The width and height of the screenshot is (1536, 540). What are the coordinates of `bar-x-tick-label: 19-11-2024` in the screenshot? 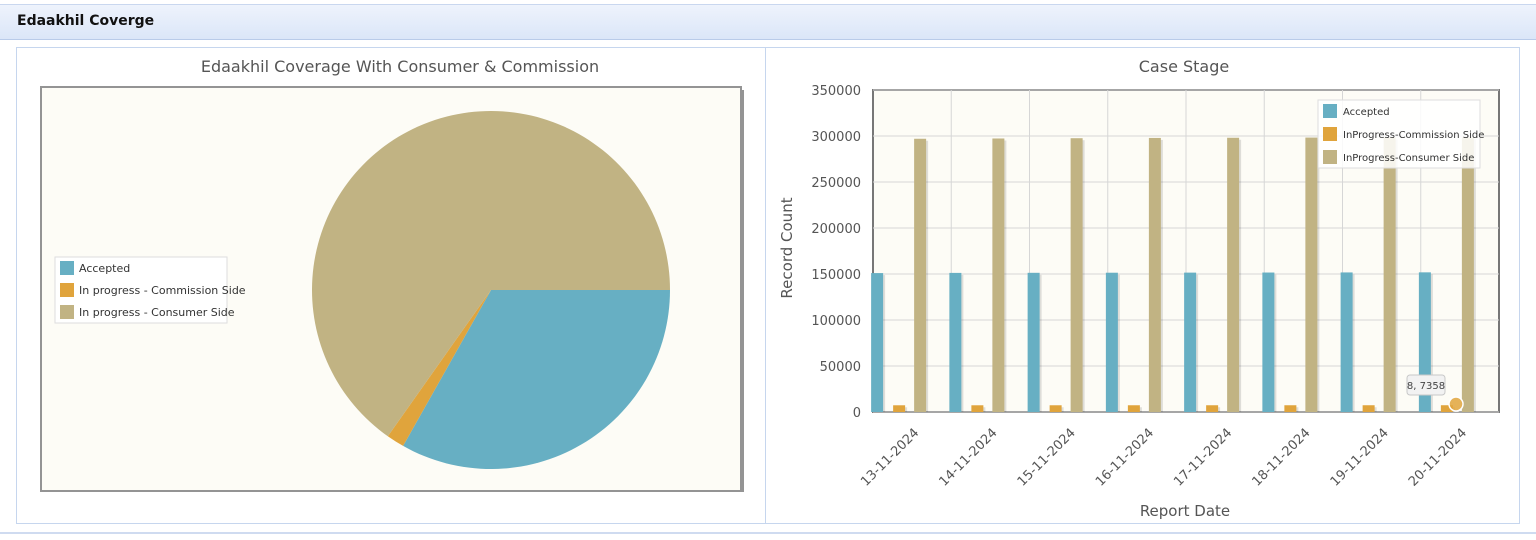 It's located at (1360, 458).